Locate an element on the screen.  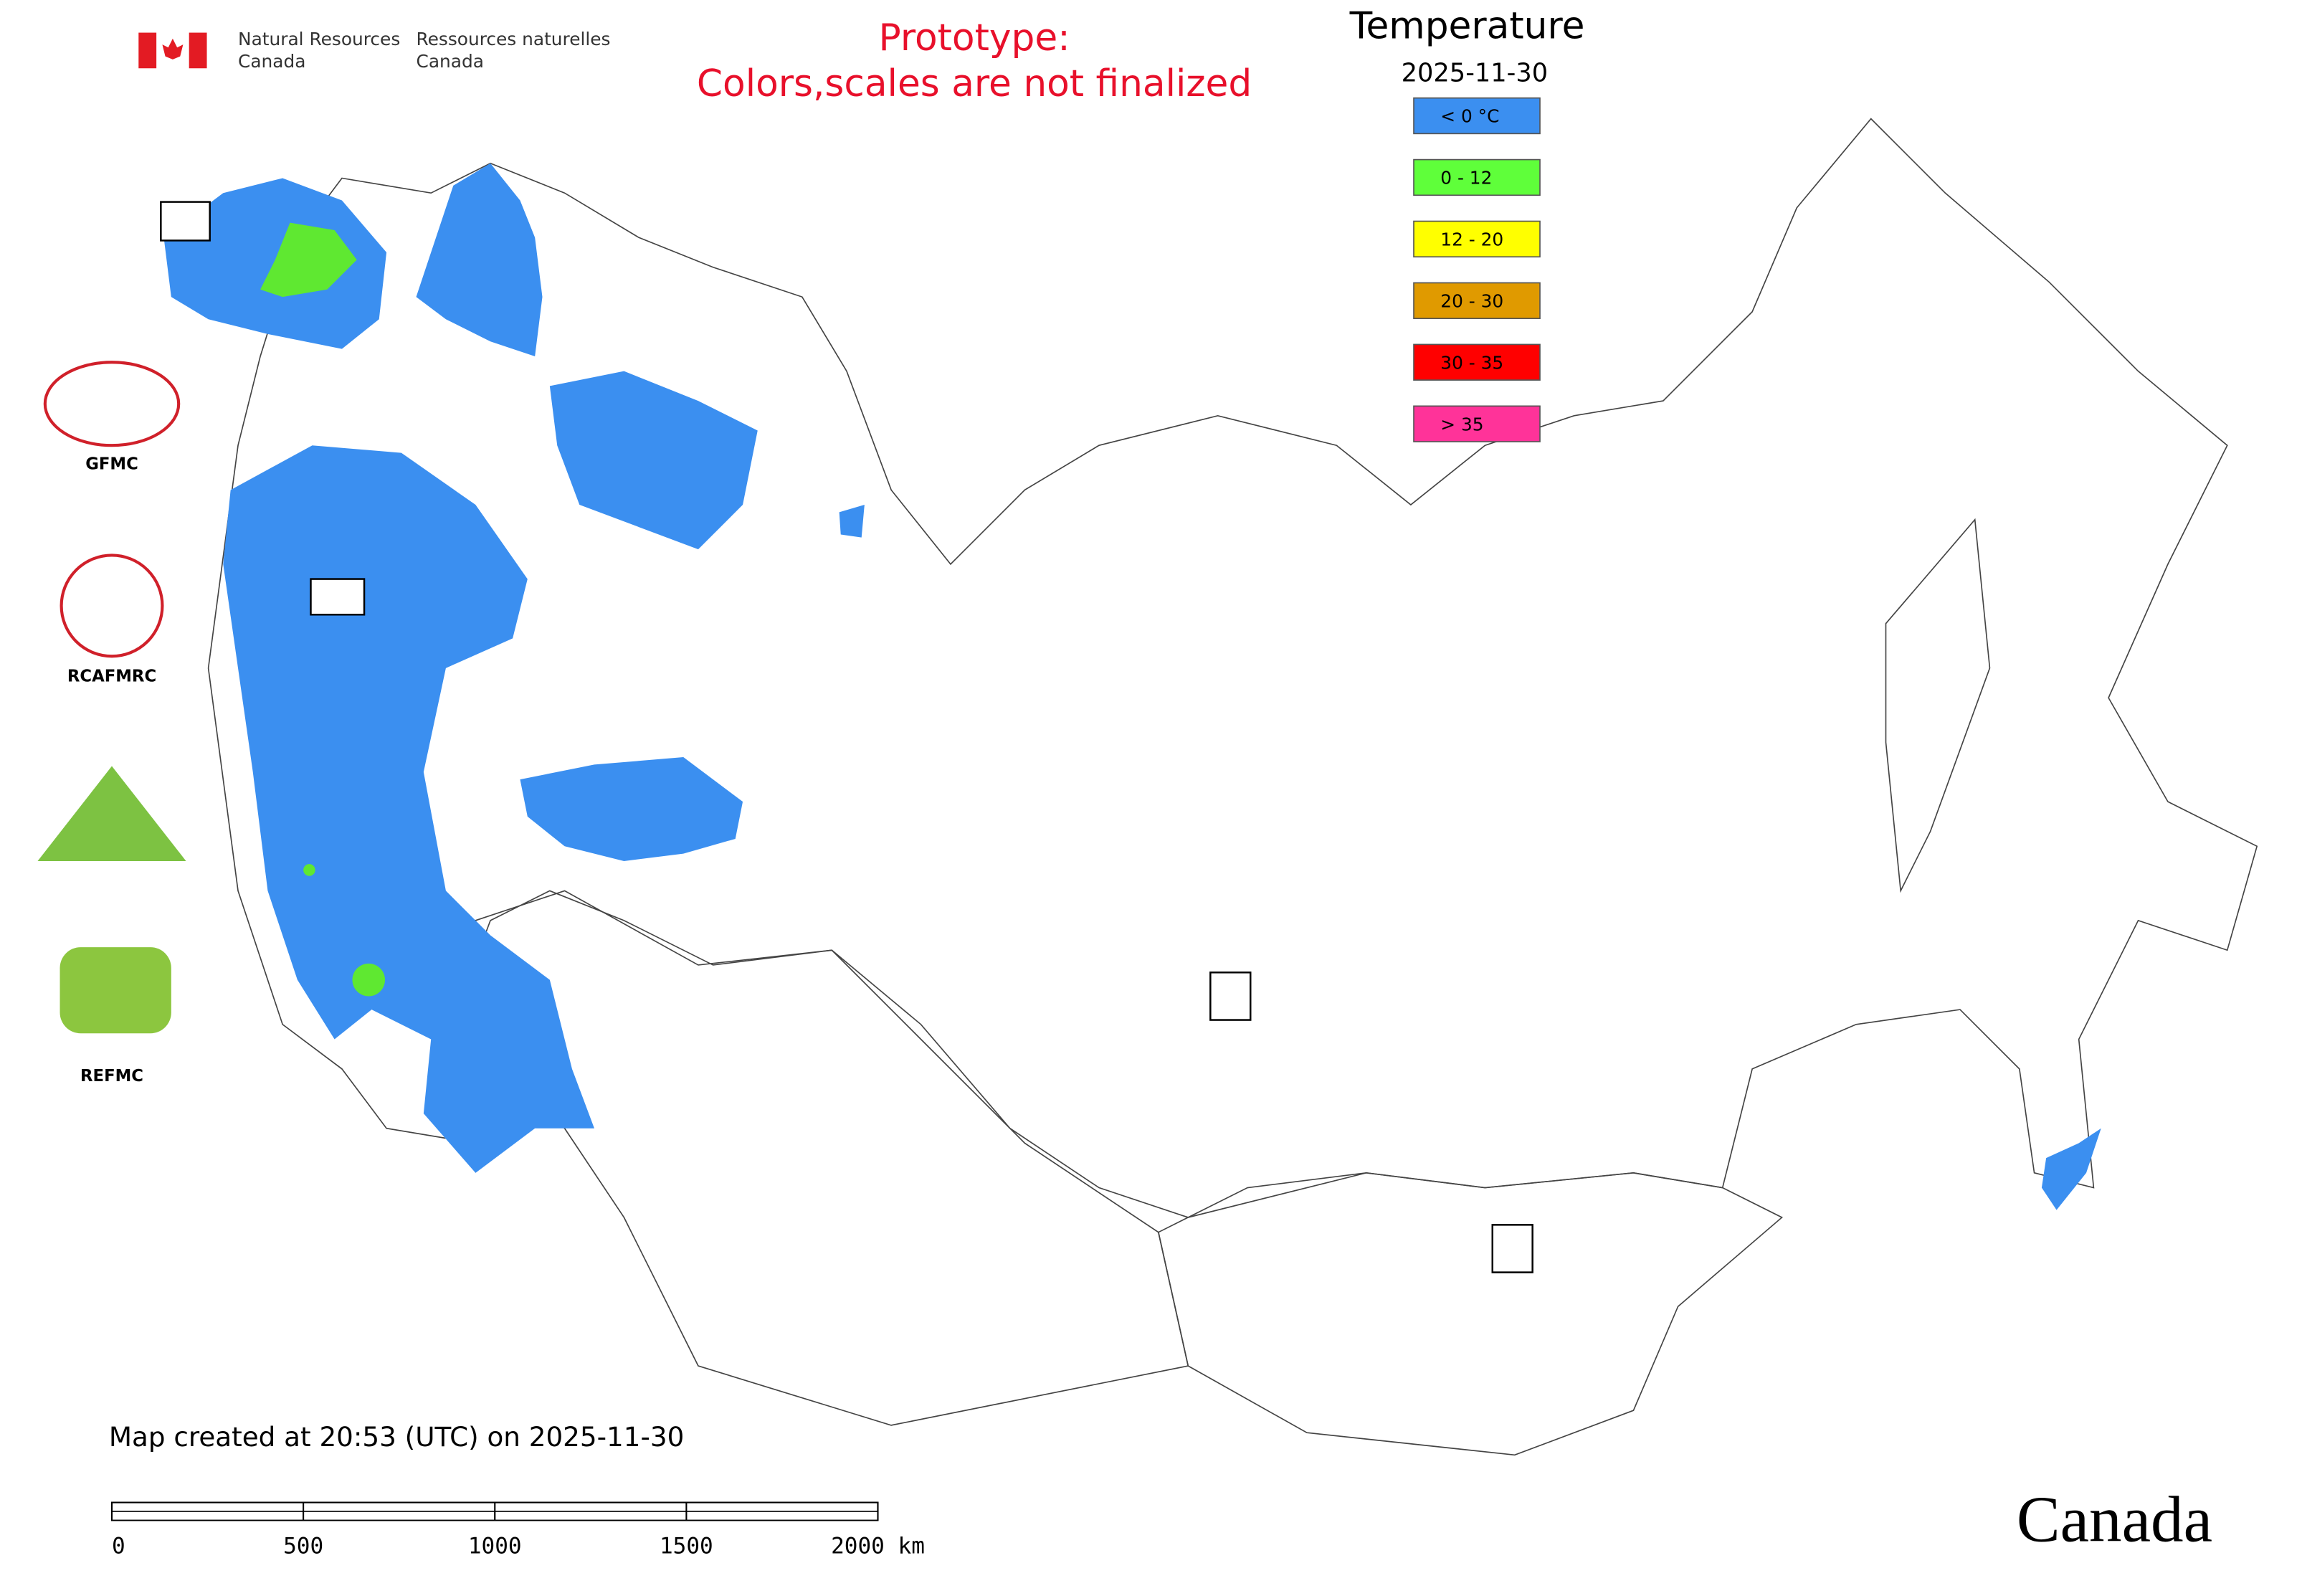
scale-label: 0 is located at coordinates (119, 1546).